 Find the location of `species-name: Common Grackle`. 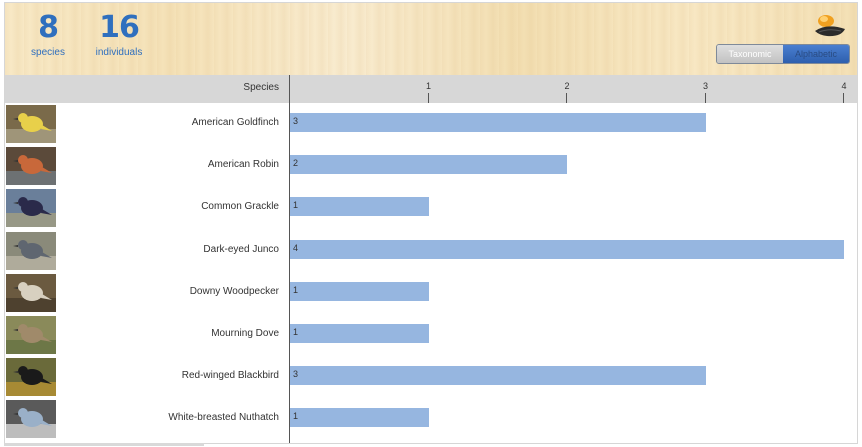

species-name: Common Grackle is located at coordinates (240, 207).